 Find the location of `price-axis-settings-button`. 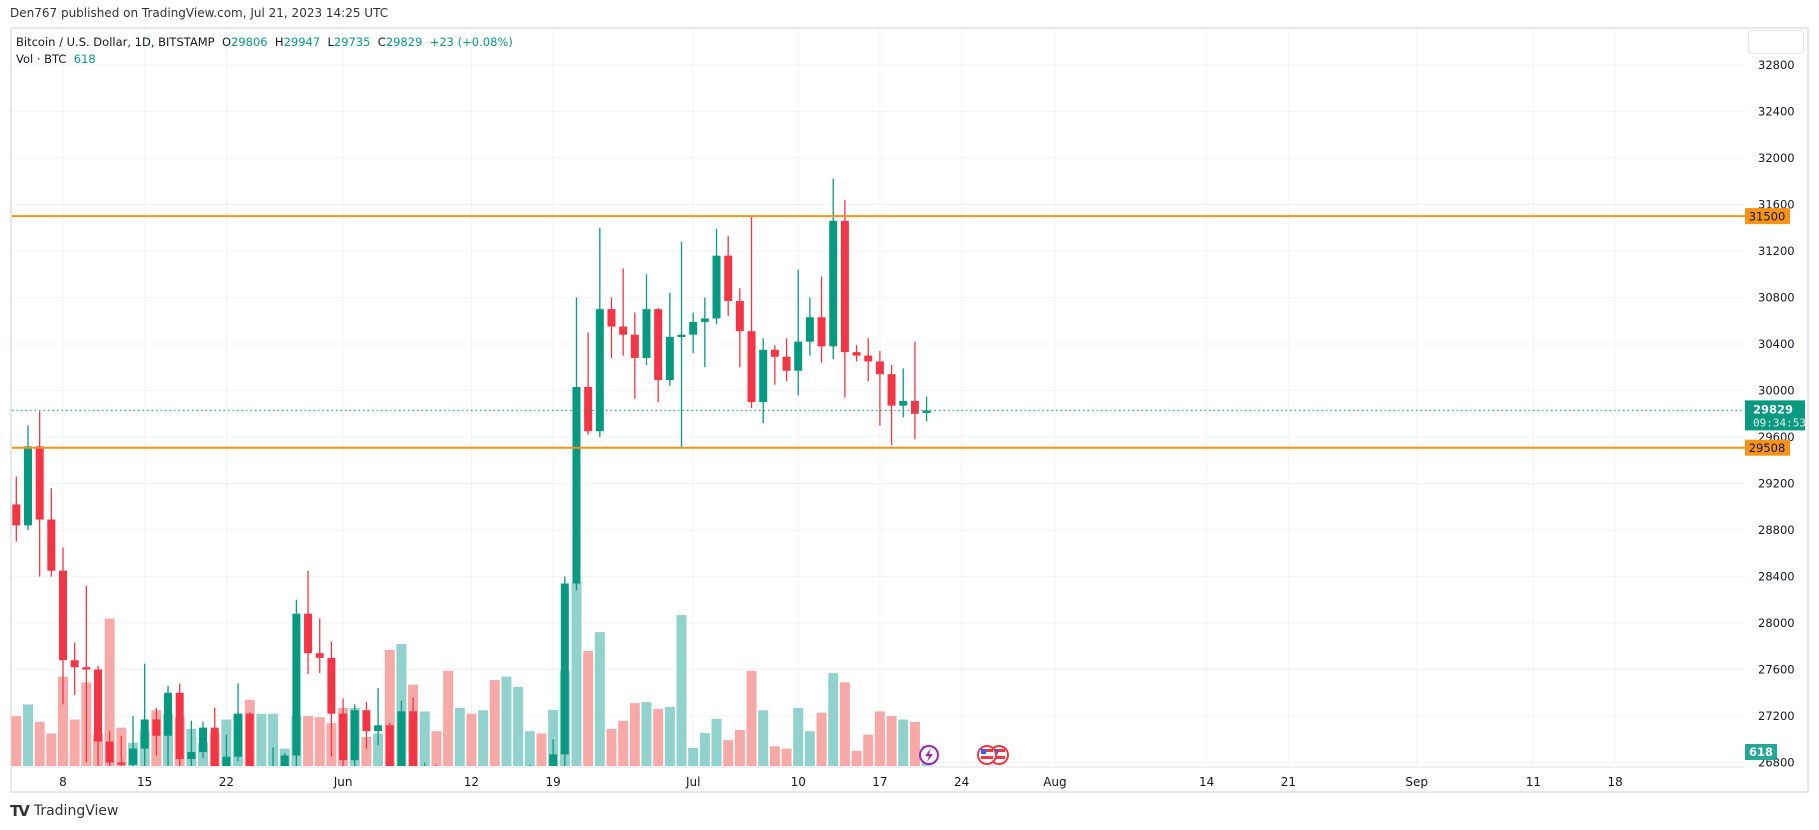

price-axis-settings-button is located at coordinates (1776, 42).